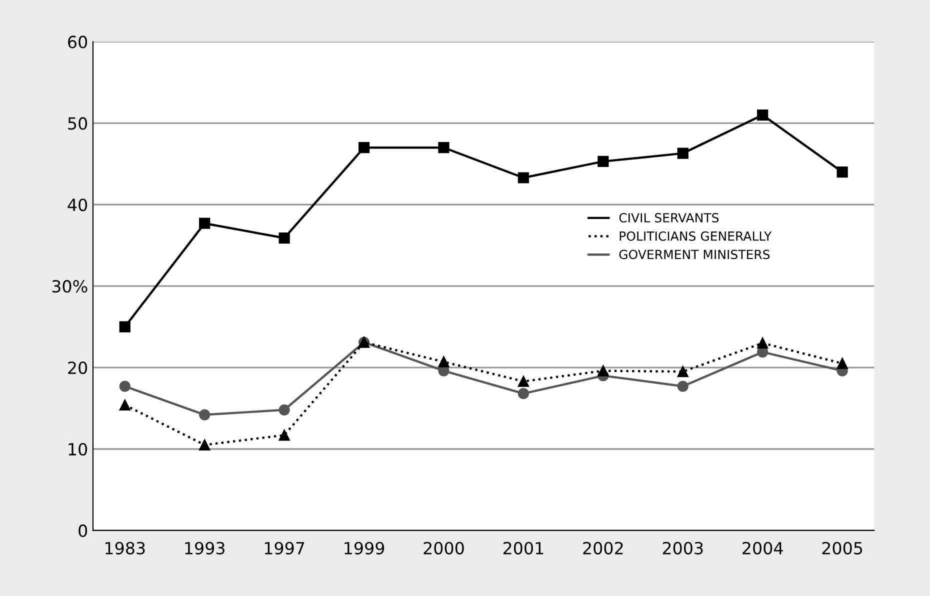 This screenshot has width=930, height=596. Describe the element at coordinates (603, 548) in the screenshot. I see `x-tick-label: 2002` at that location.